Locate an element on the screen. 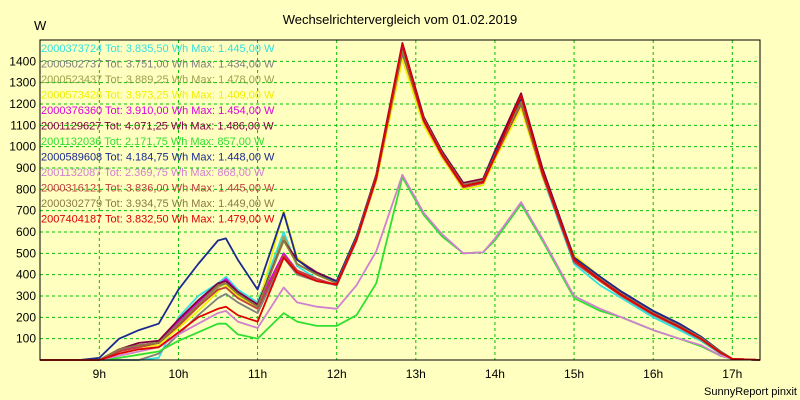  x-tick-label: 13h is located at coordinates (416, 374).